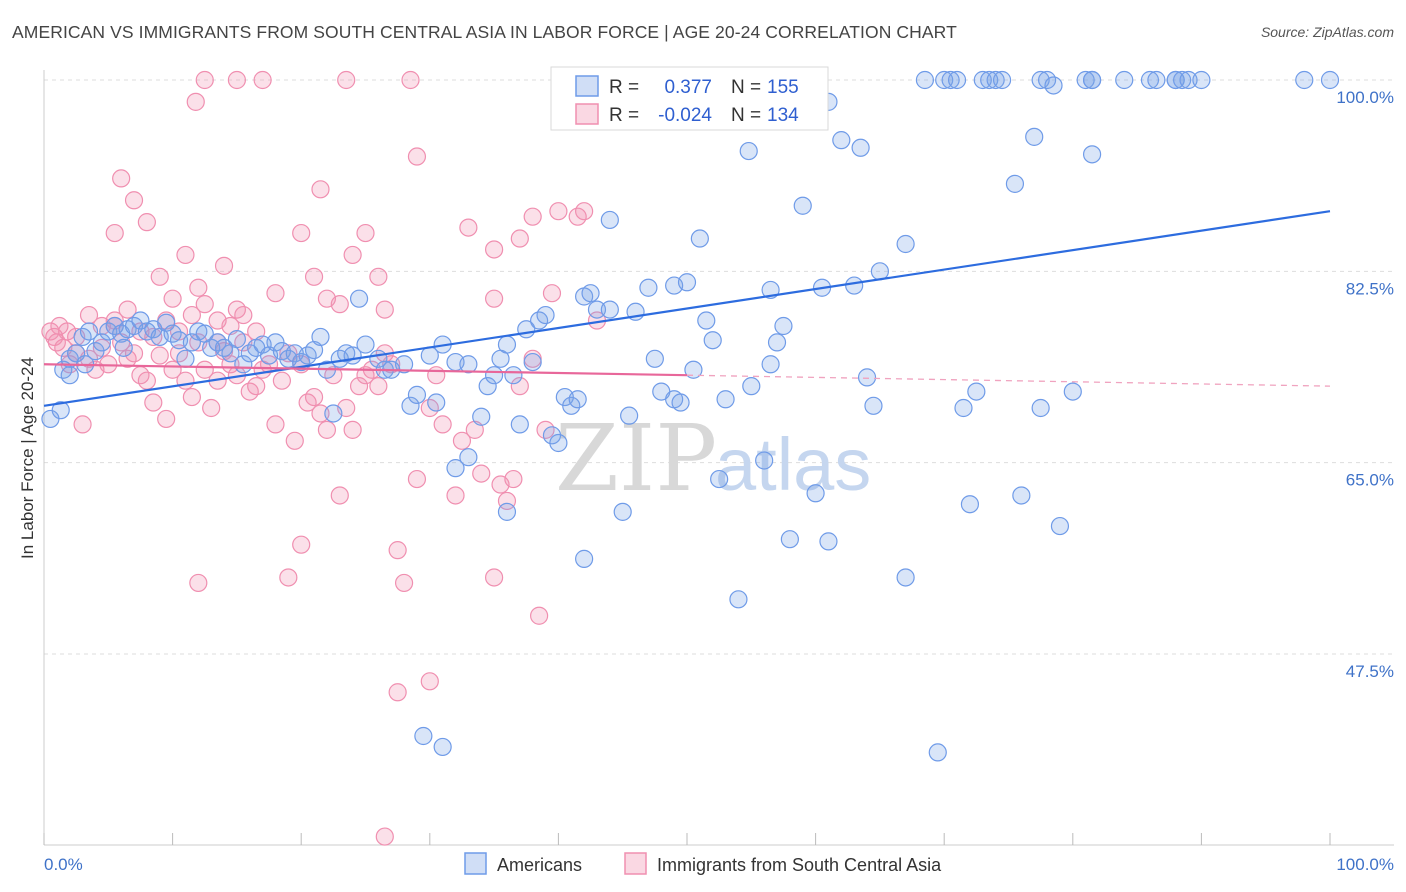 This screenshot has width=1406, height=892. Describe the element at coordinates (1365, 864) in the screenshot. I see `x-tick-label-right: 100.0%` at that location.